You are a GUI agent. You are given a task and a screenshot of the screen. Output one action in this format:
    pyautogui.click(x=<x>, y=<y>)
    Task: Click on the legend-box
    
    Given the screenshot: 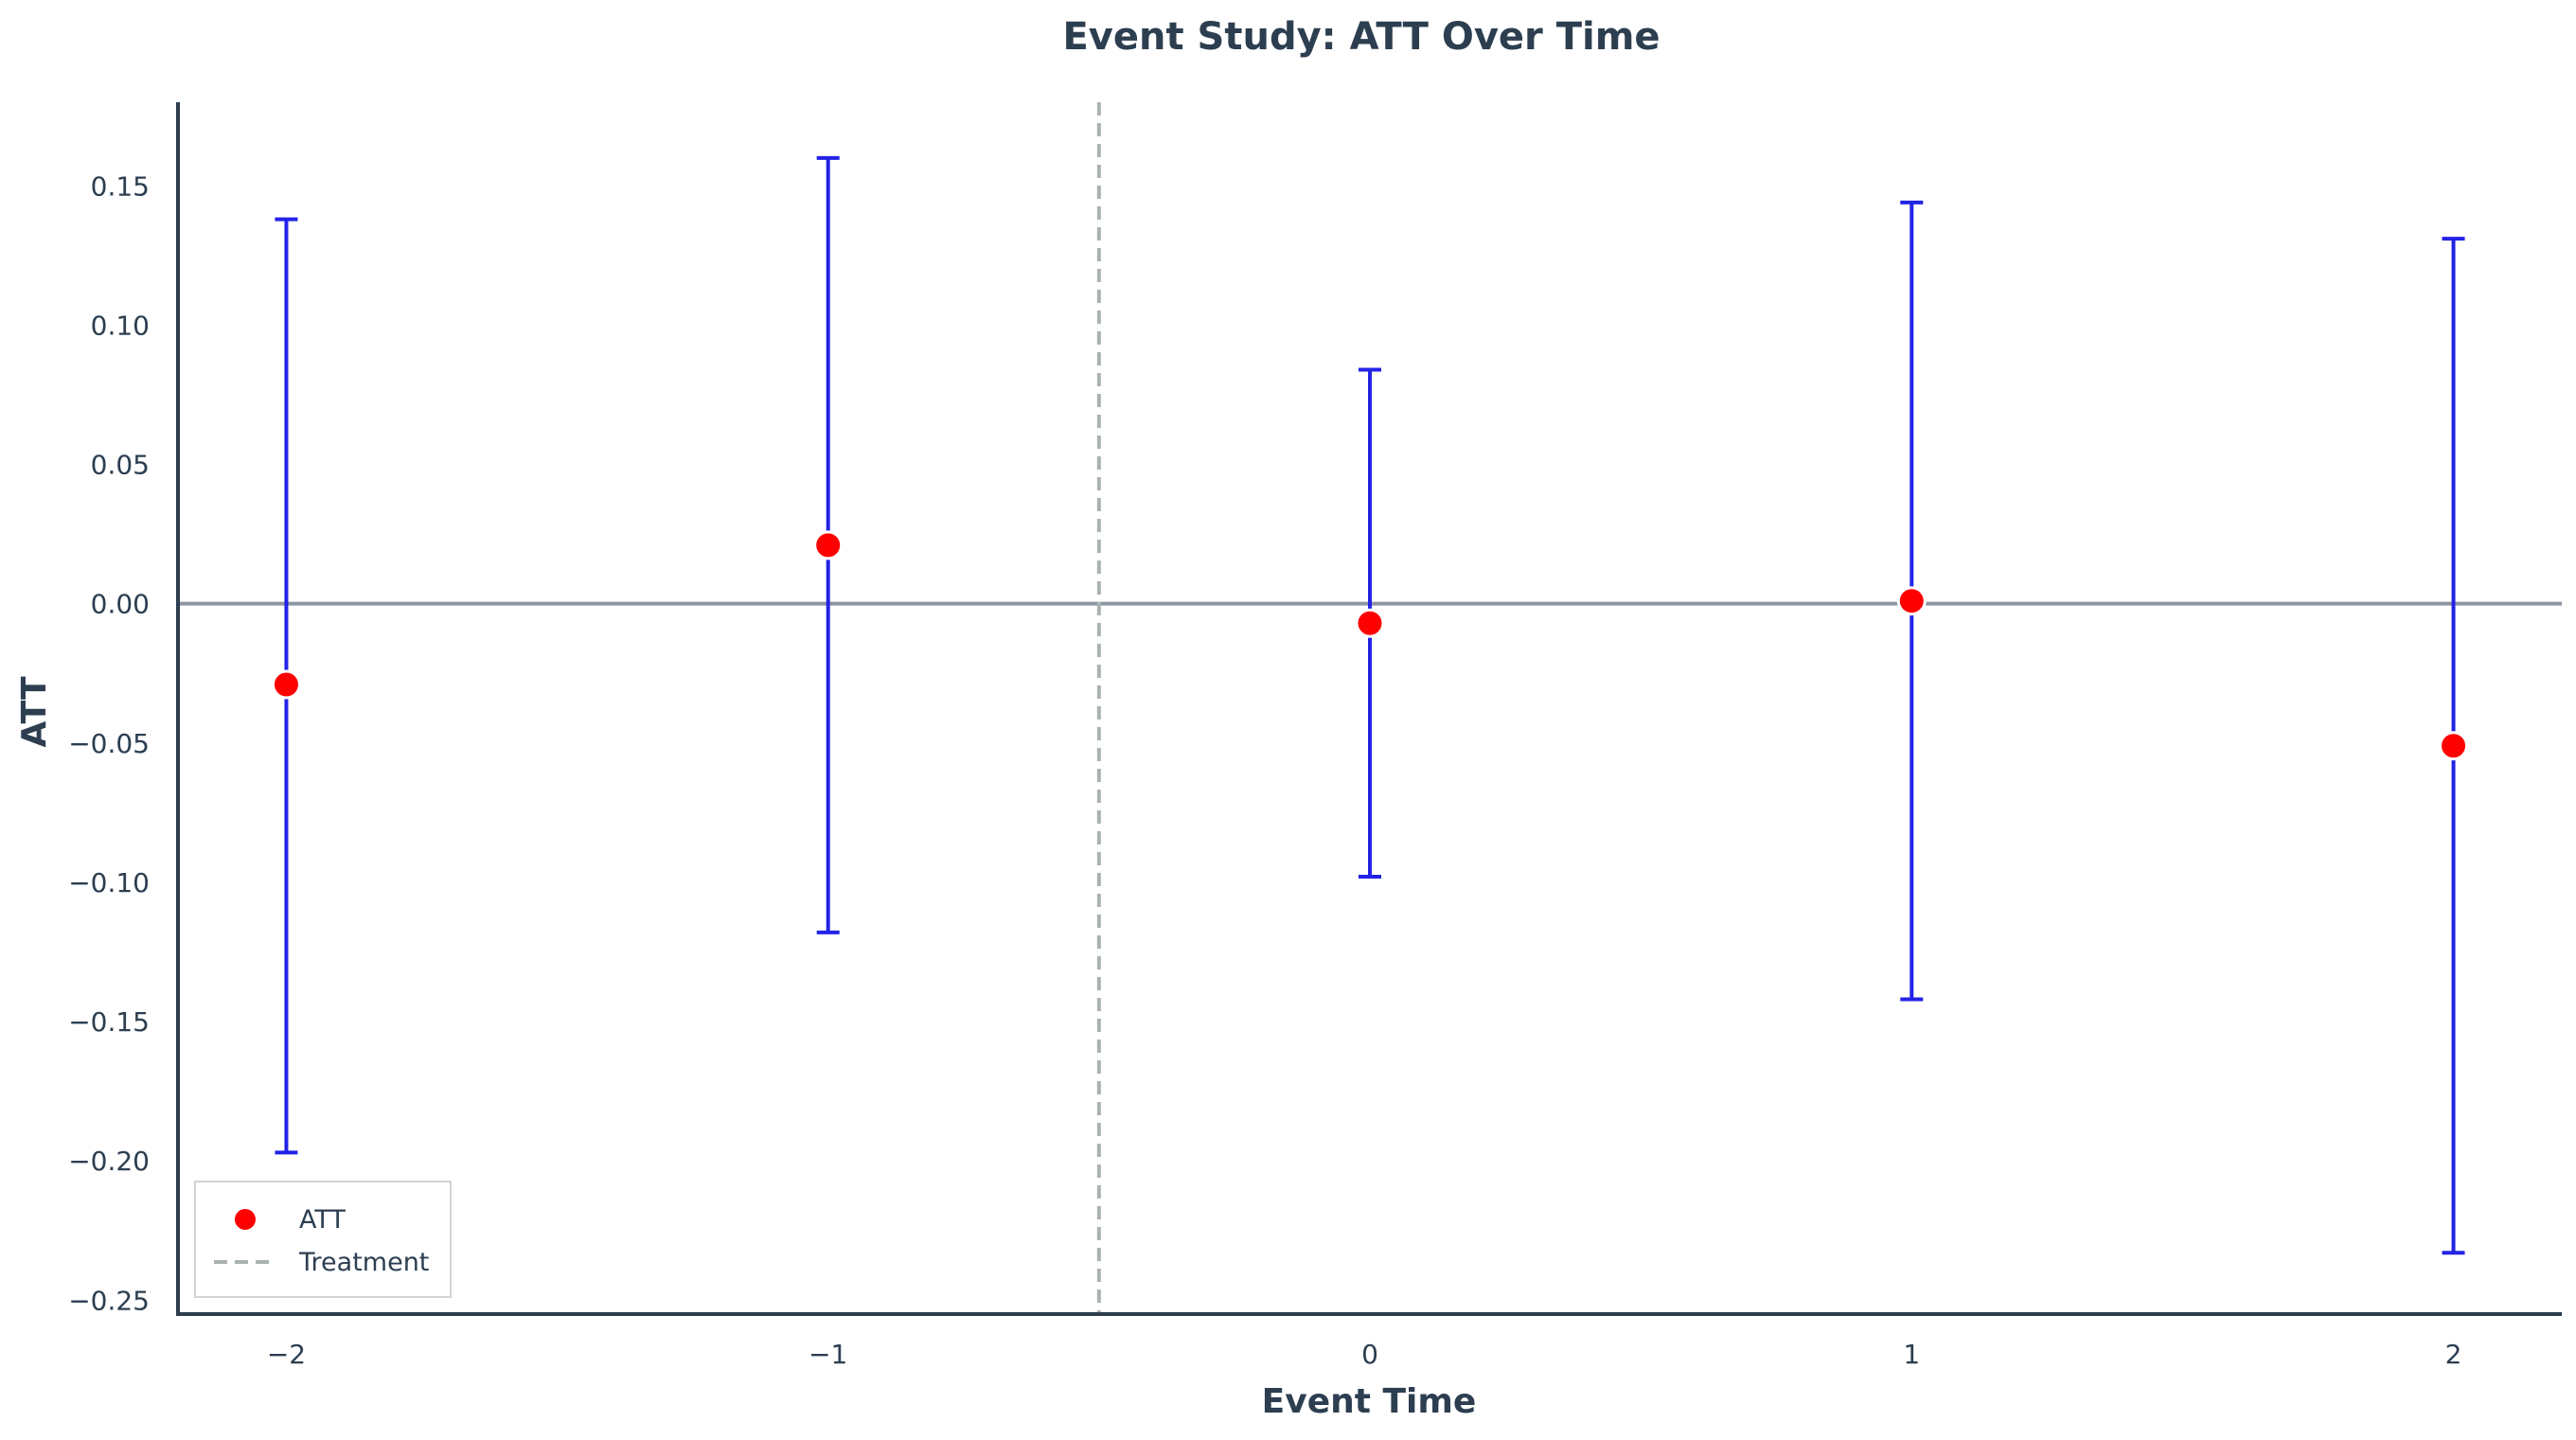 What is the action you would take?
    pyautogui.click(x=323, y=1239)
    